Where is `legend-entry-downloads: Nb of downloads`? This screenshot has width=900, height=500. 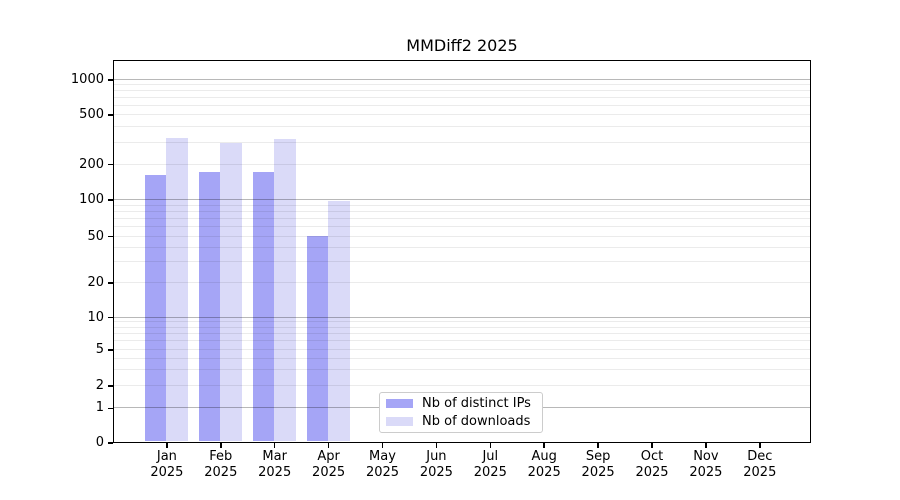
legend-entry-downloads: Nb of downloads is located at coordinates (461, 421).